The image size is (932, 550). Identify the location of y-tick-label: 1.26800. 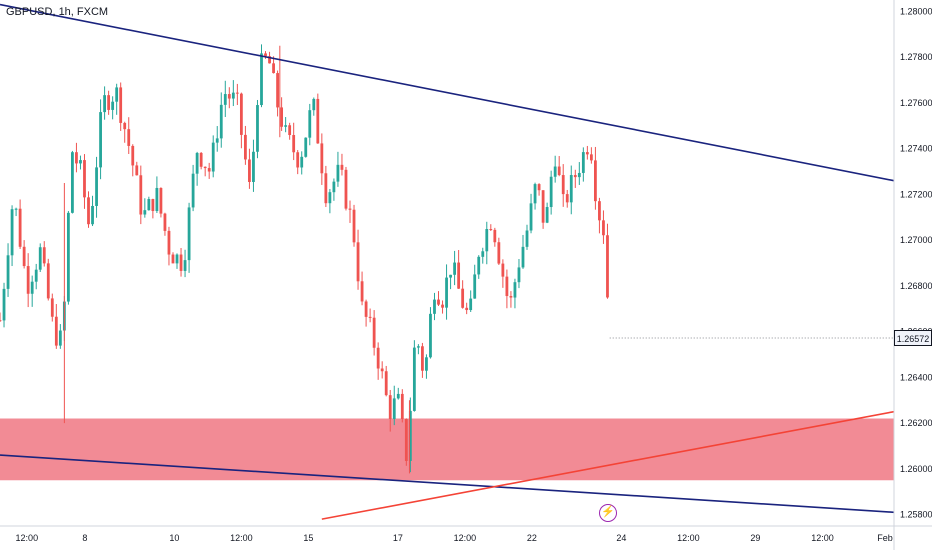
(916, 286).